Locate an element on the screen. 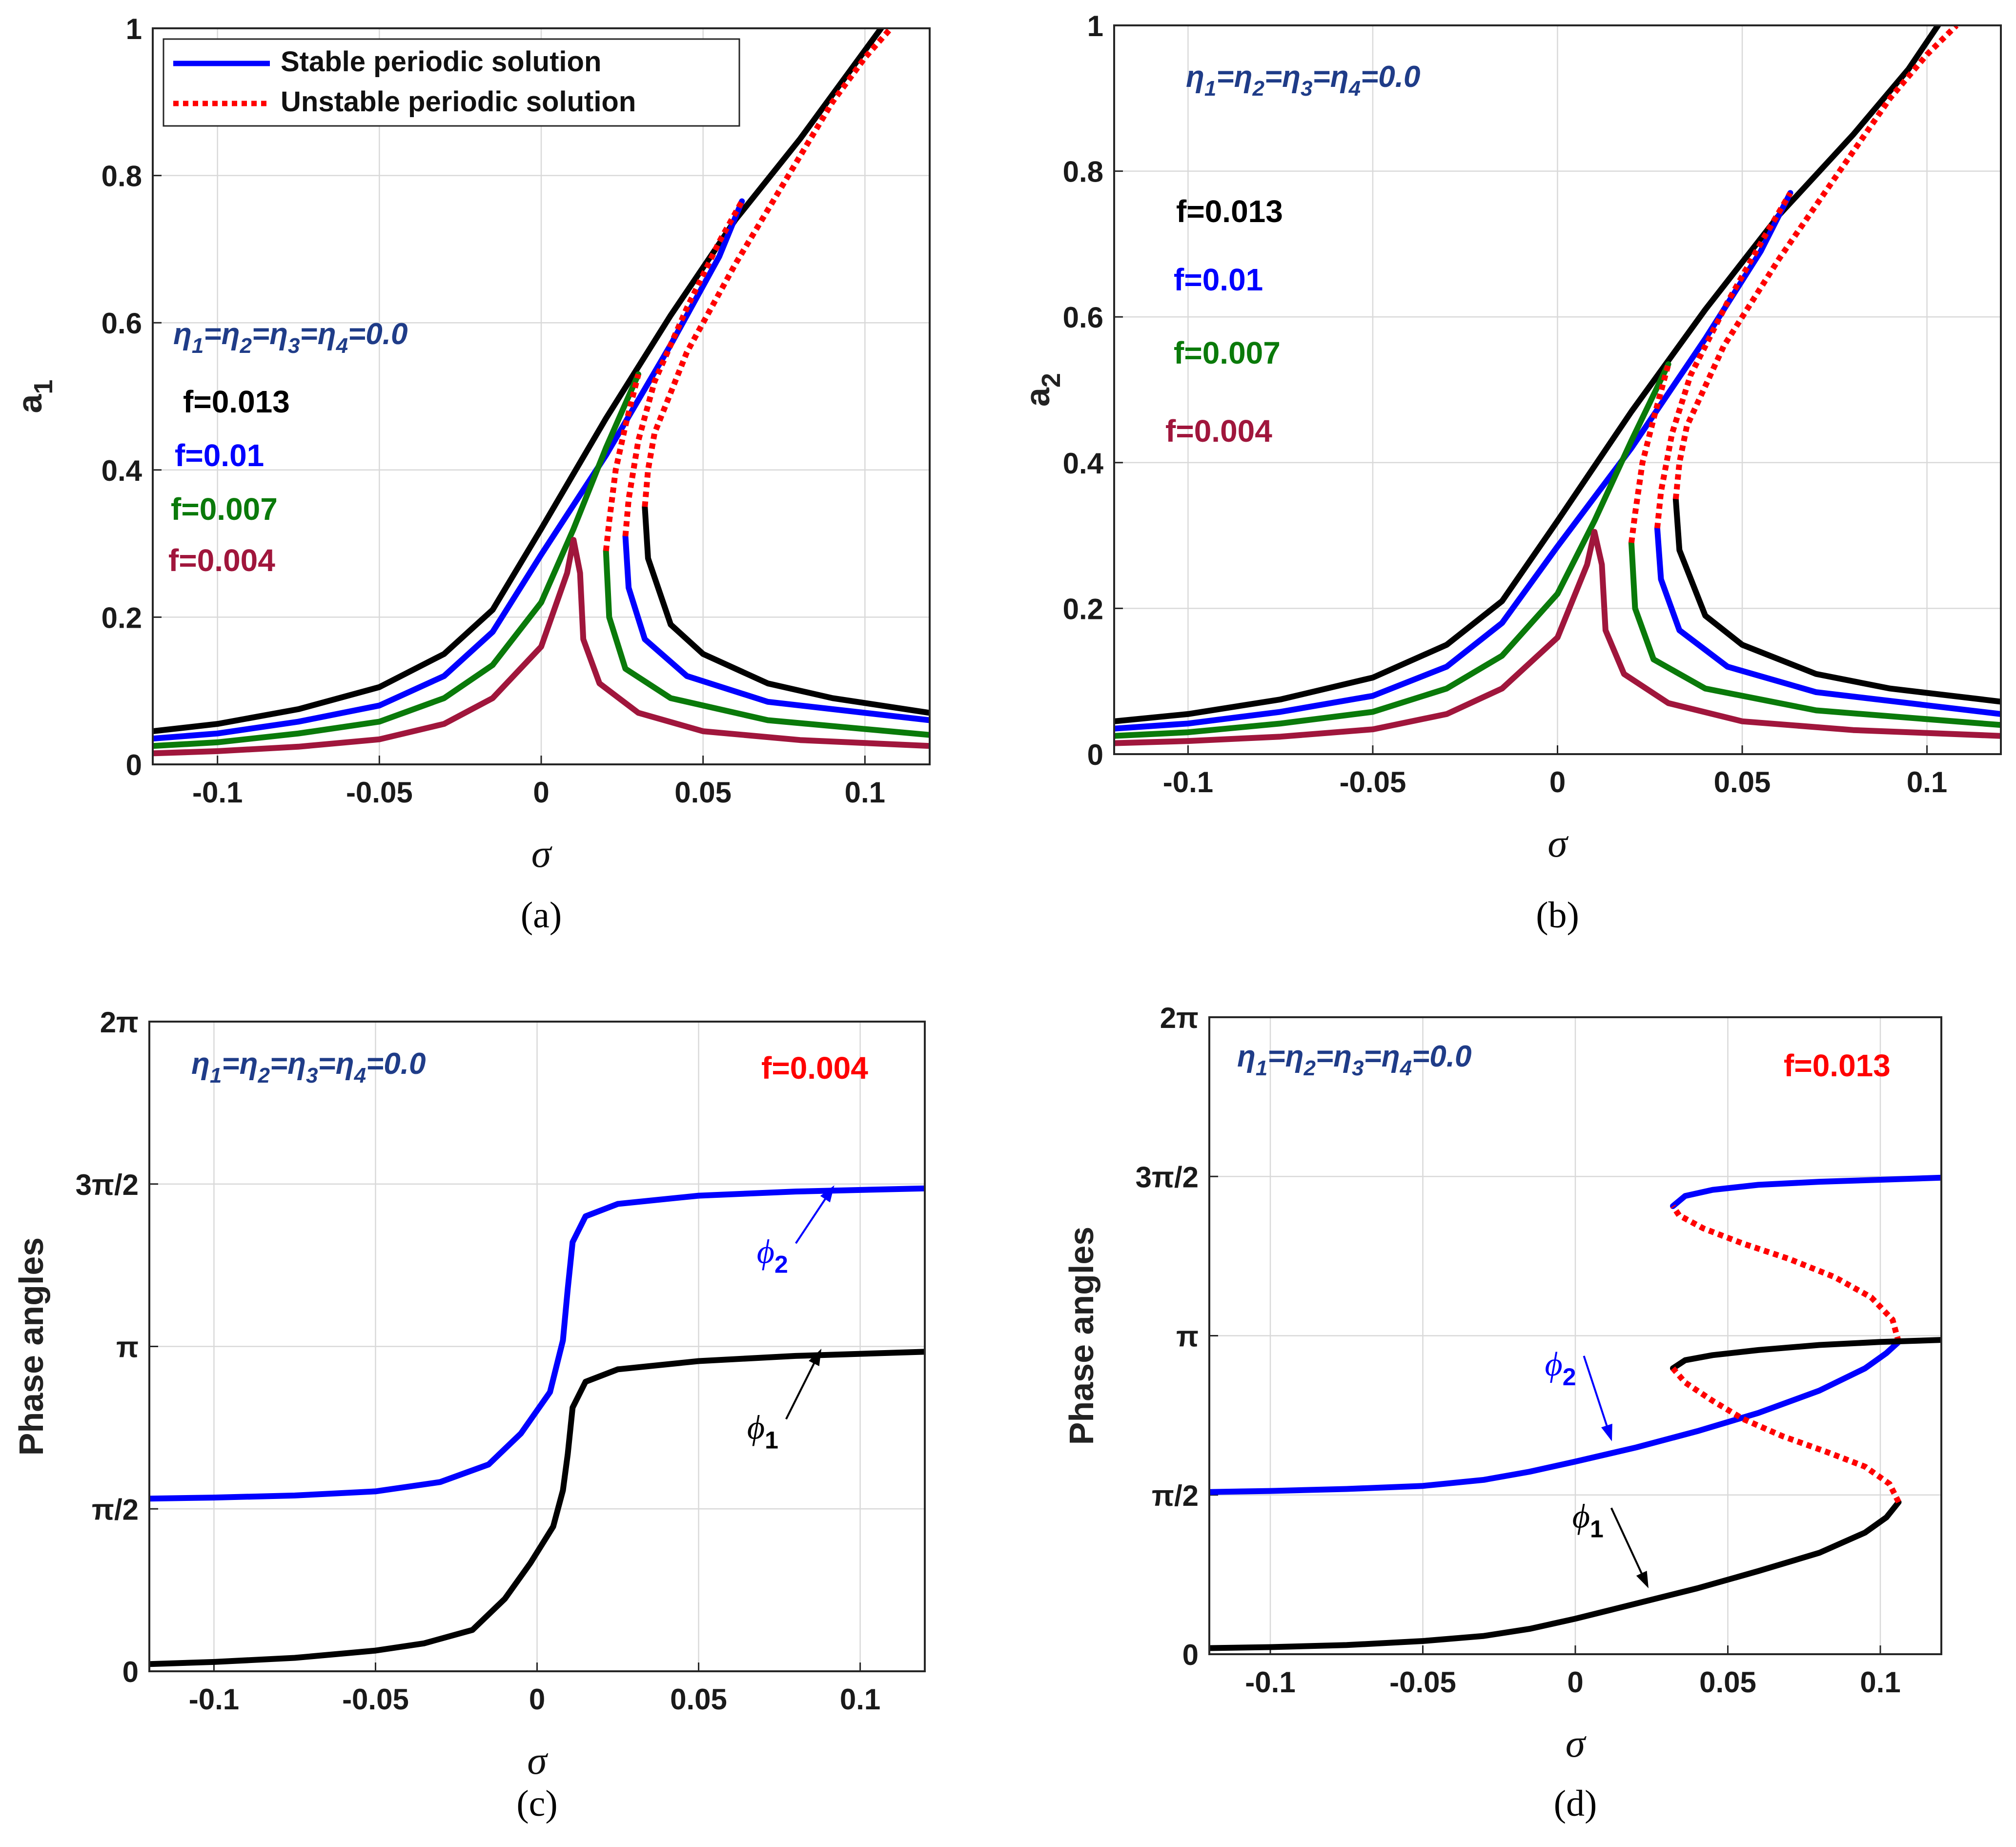 The height and width of the screenshot is (1847, 2016). eta-annotation-d-eta-4: η is located at coordinates (1391, 1056).